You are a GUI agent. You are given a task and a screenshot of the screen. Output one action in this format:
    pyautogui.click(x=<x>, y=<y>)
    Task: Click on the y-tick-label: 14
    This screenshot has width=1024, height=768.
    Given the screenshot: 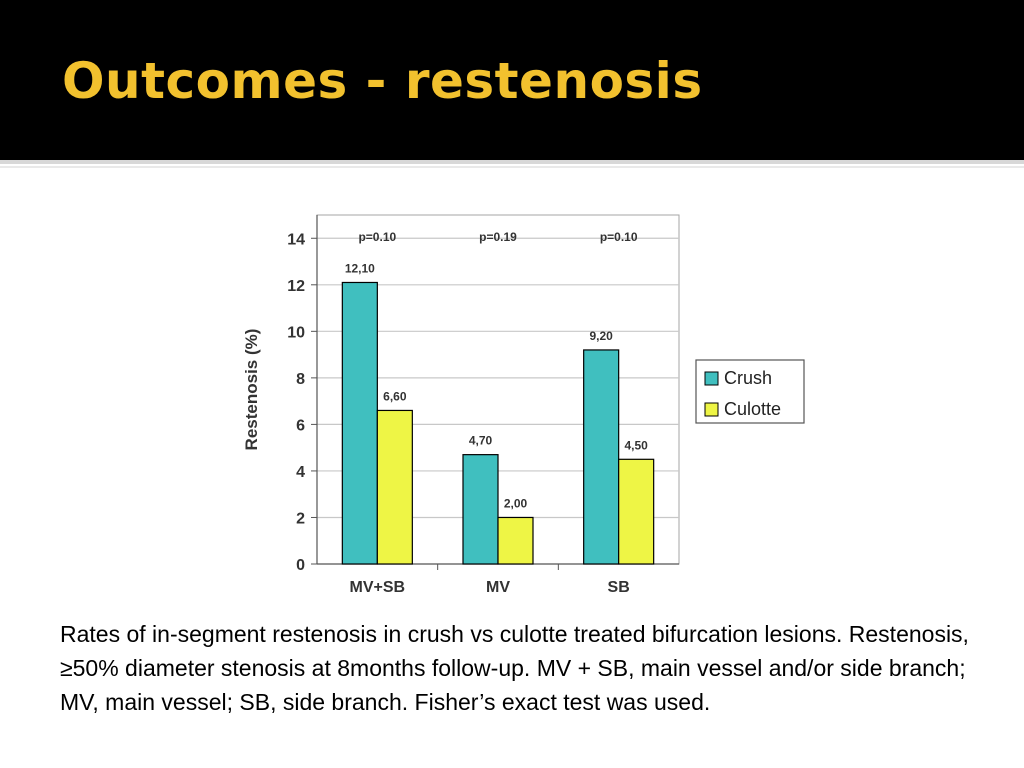 What is the action you would take?
    pyautogui.click(x=296, y=239)
    